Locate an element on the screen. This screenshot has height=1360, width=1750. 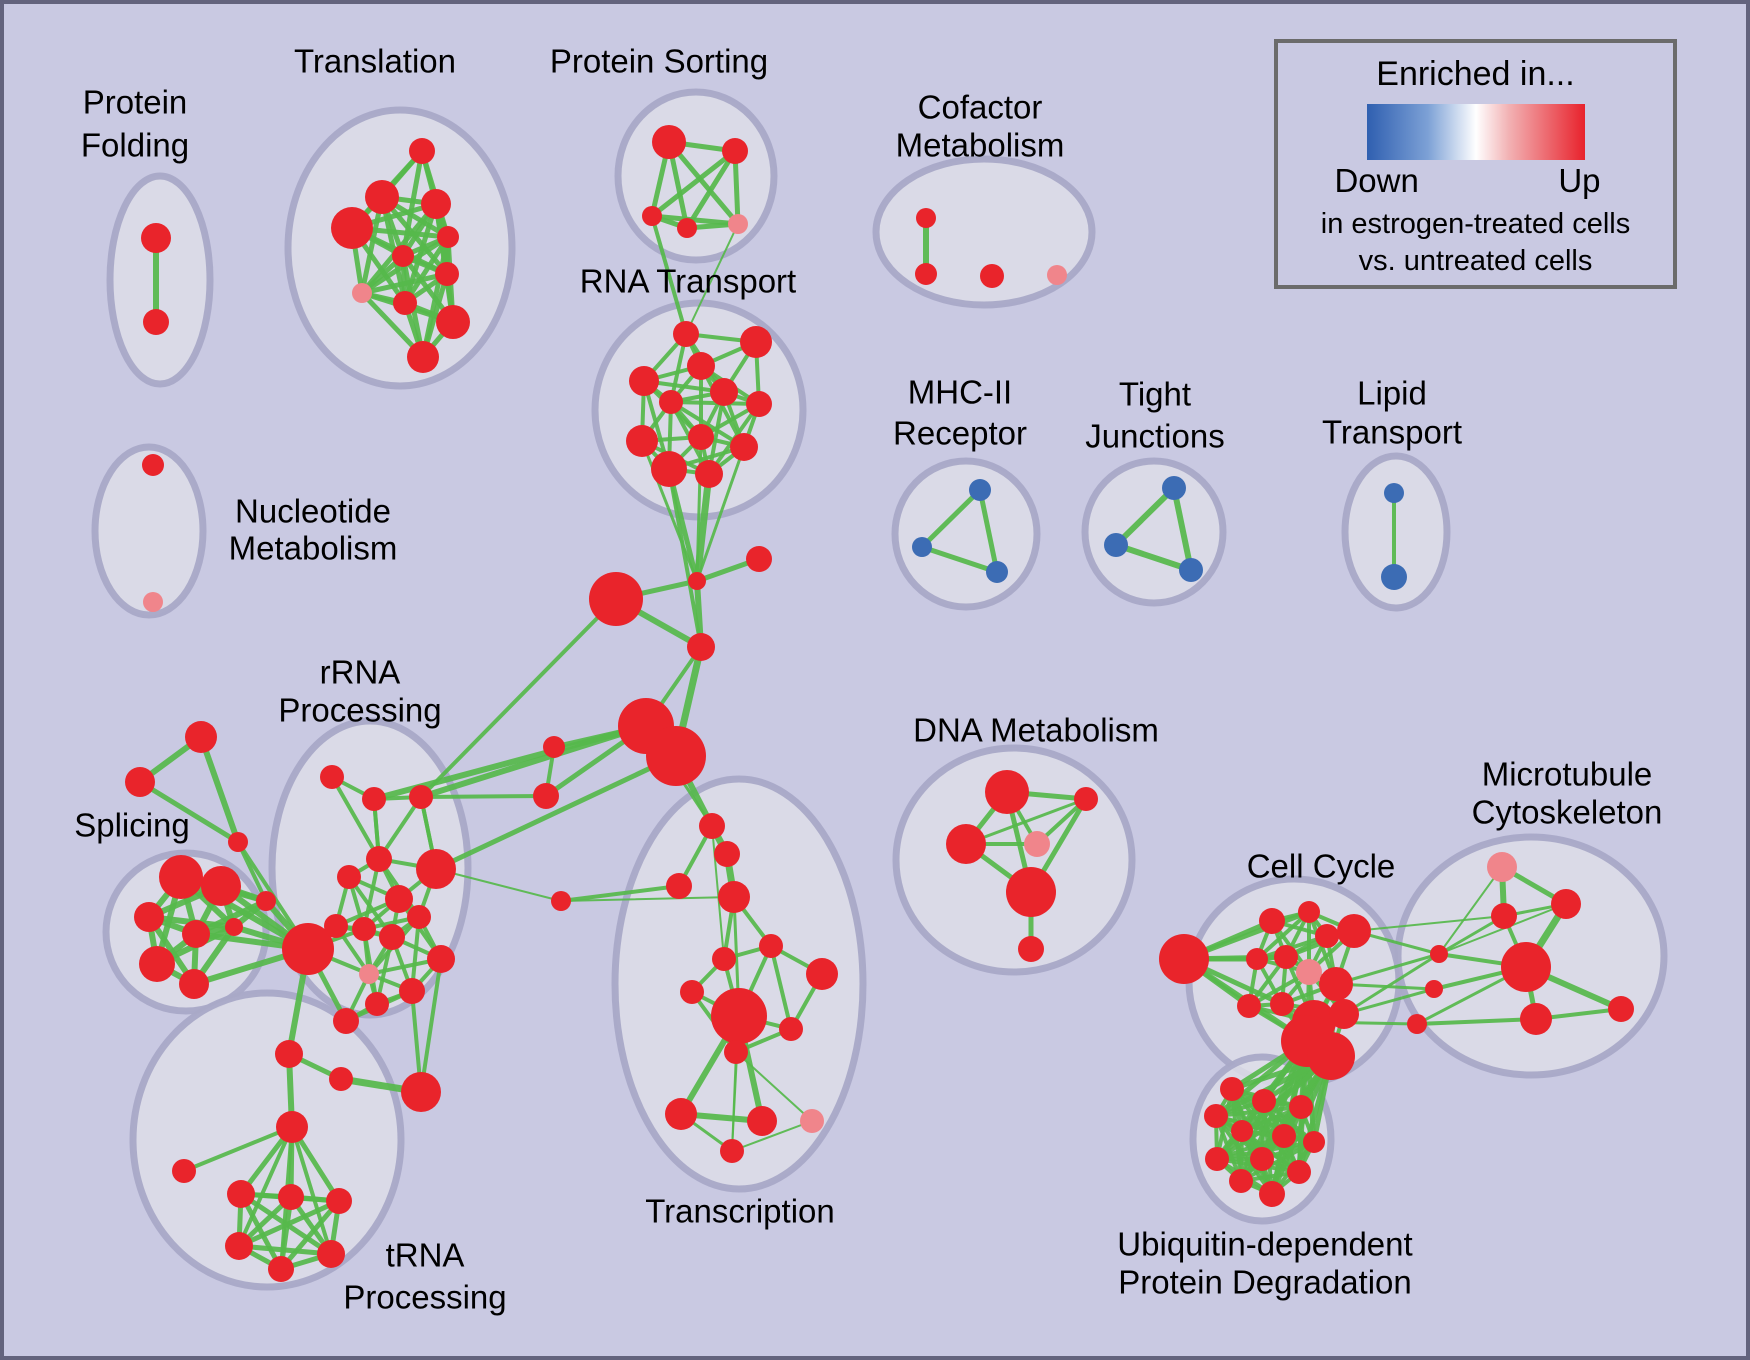
trna-node is located at coordinates (341, 1079).